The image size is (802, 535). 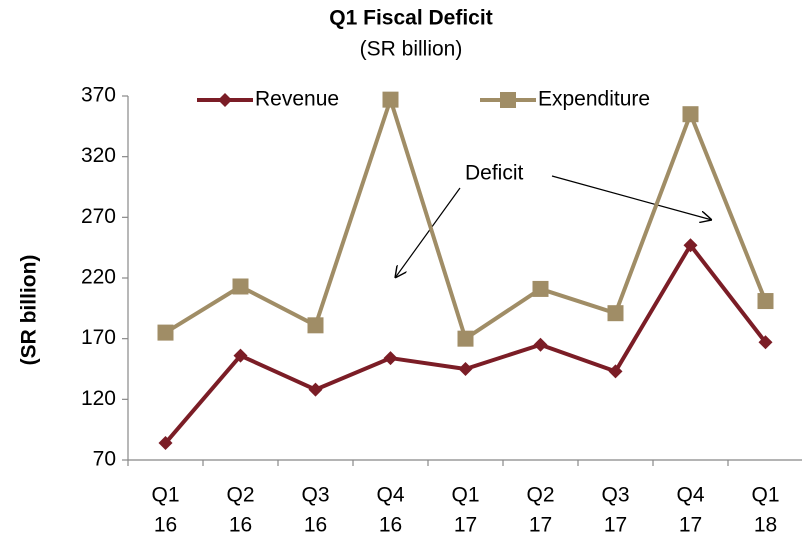 I want to click on x-tick-label: 18, so click(x=765, y=524).